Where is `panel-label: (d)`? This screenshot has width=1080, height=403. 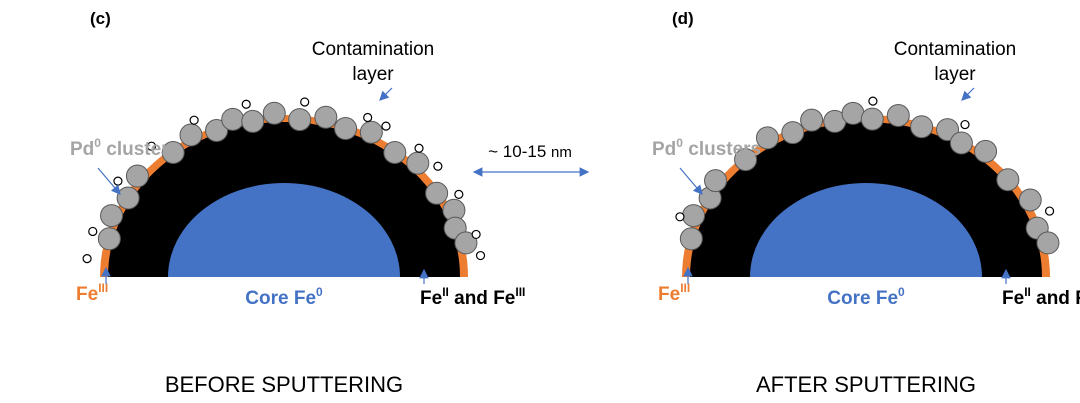 panel-label: (d) is located at coordinates (683, 18).